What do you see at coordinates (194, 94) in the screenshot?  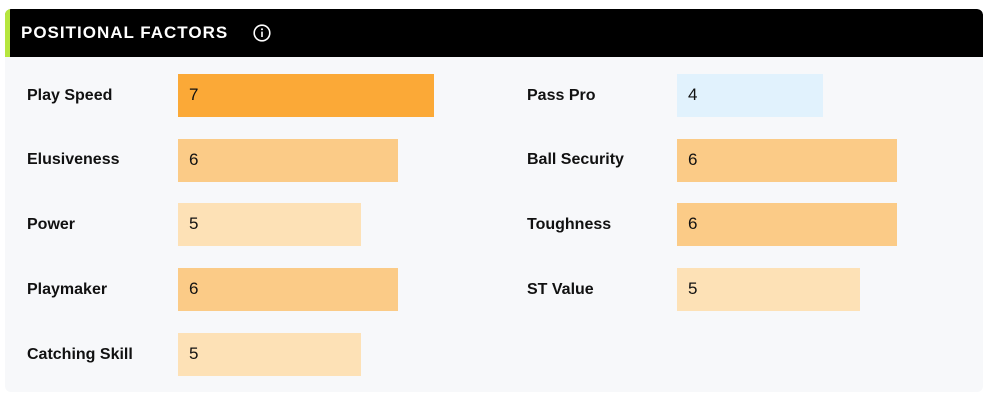 I see `factor-value: 7` at bounding box center [194, 94].